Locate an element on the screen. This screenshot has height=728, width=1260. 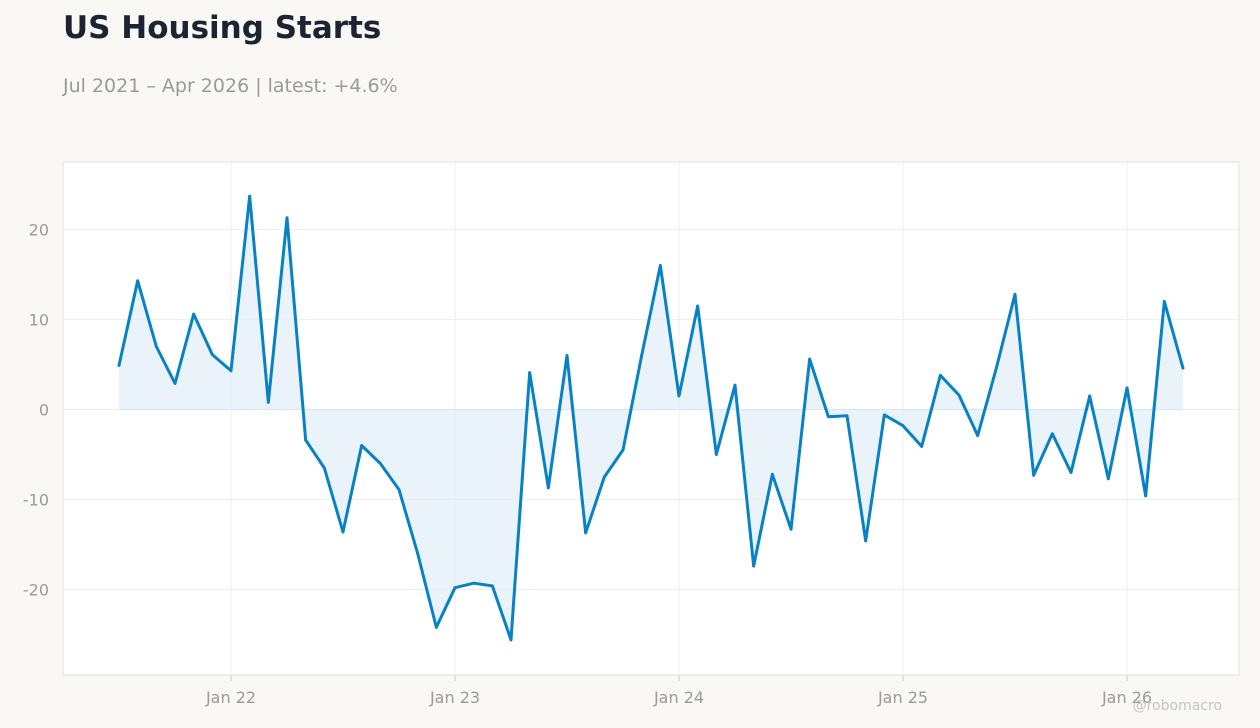
x-tick-label: Jan 22 is located at coordinates (230, 697).